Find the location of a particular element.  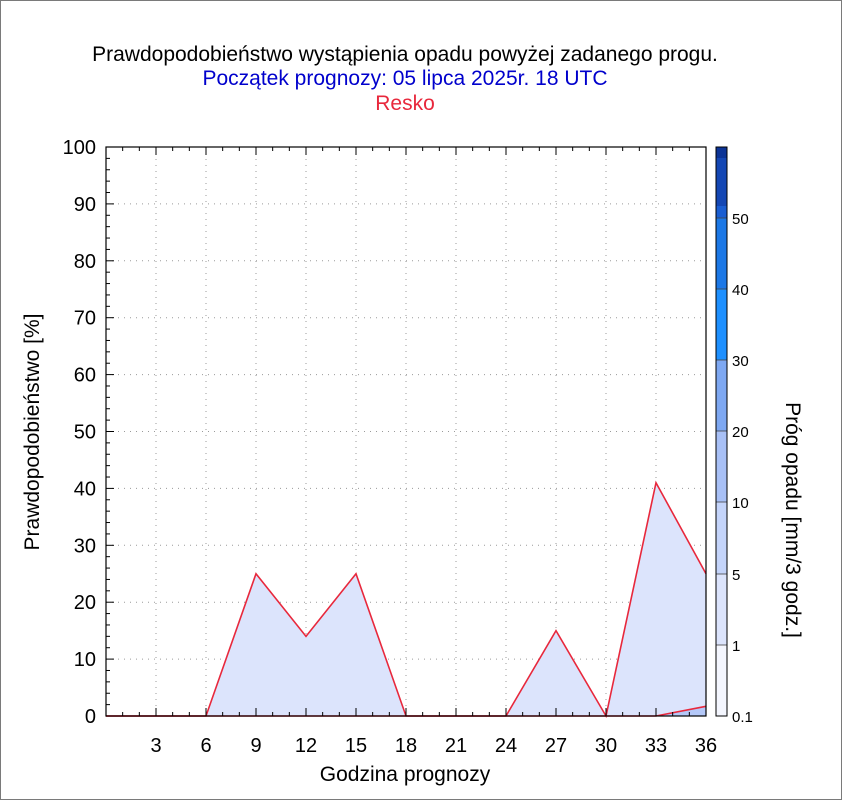

colorbar-level-label: 10 is located at coordinates (740, 503).